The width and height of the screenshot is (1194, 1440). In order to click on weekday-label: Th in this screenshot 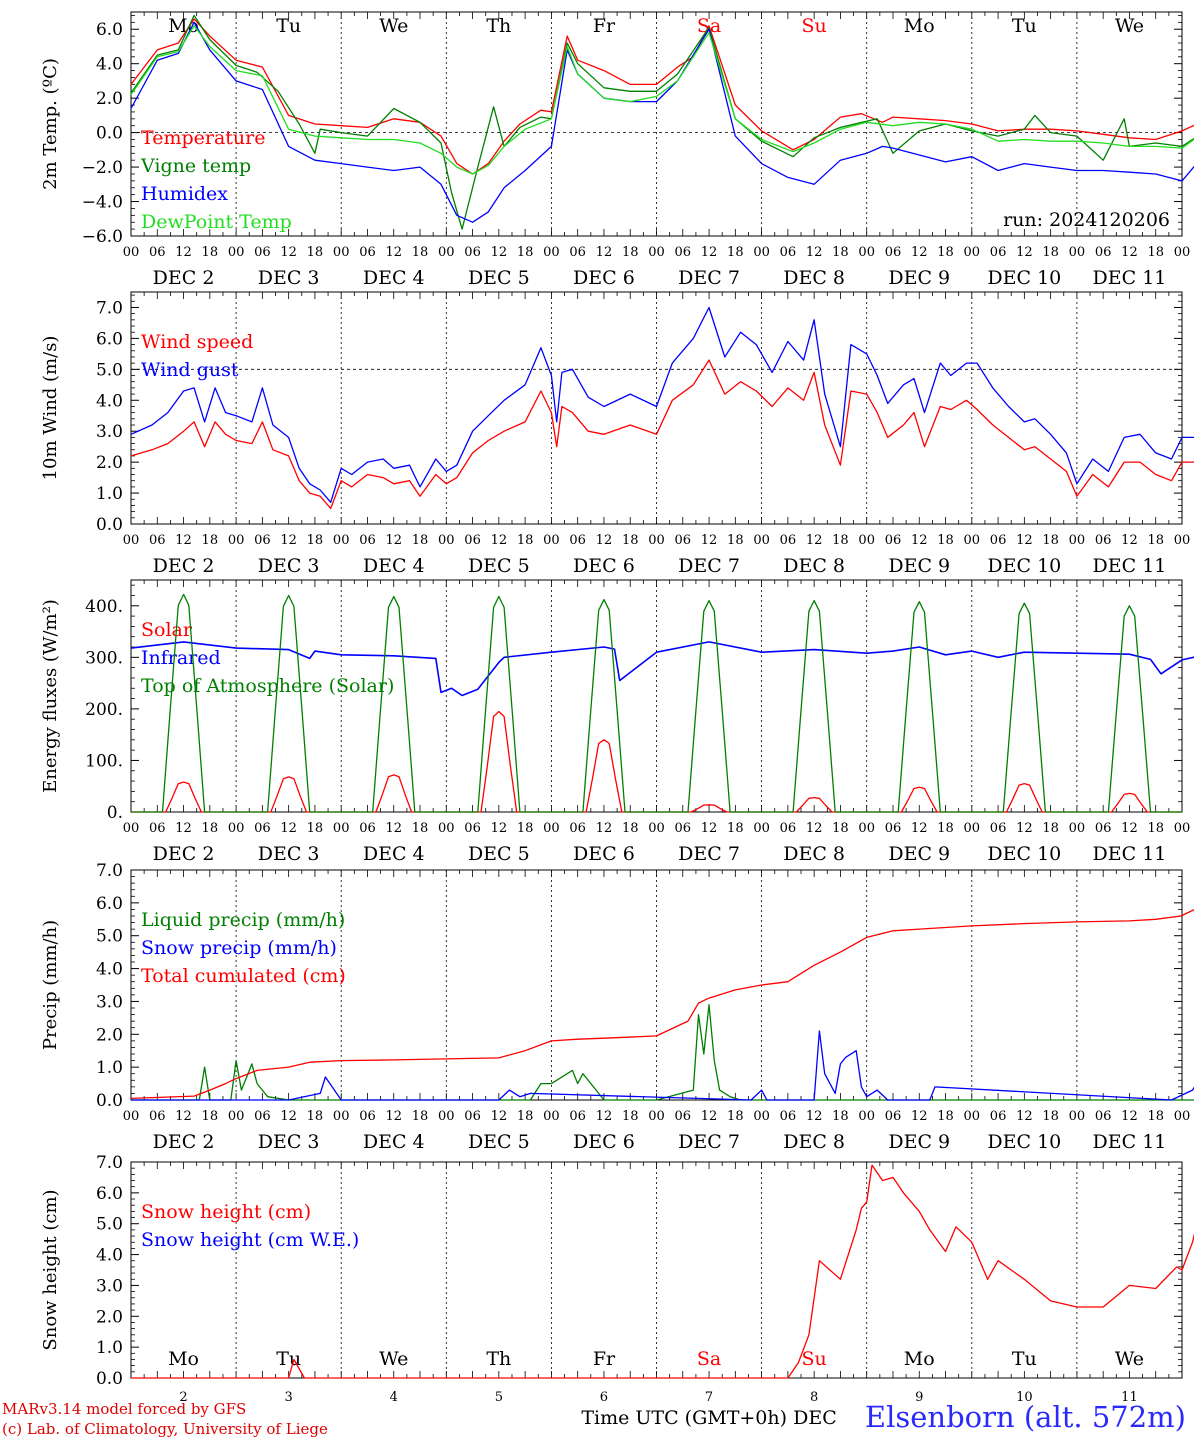, I will do `click(498, 26)`.